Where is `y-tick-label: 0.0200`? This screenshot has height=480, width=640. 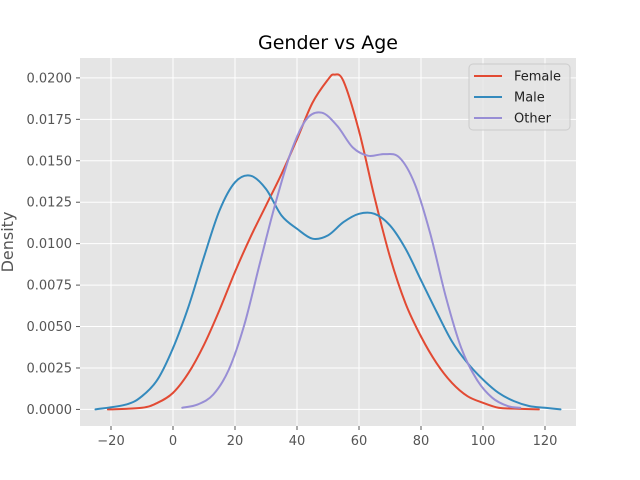 y-tick-label: 0.0200 is located at coordinates (50, 78).